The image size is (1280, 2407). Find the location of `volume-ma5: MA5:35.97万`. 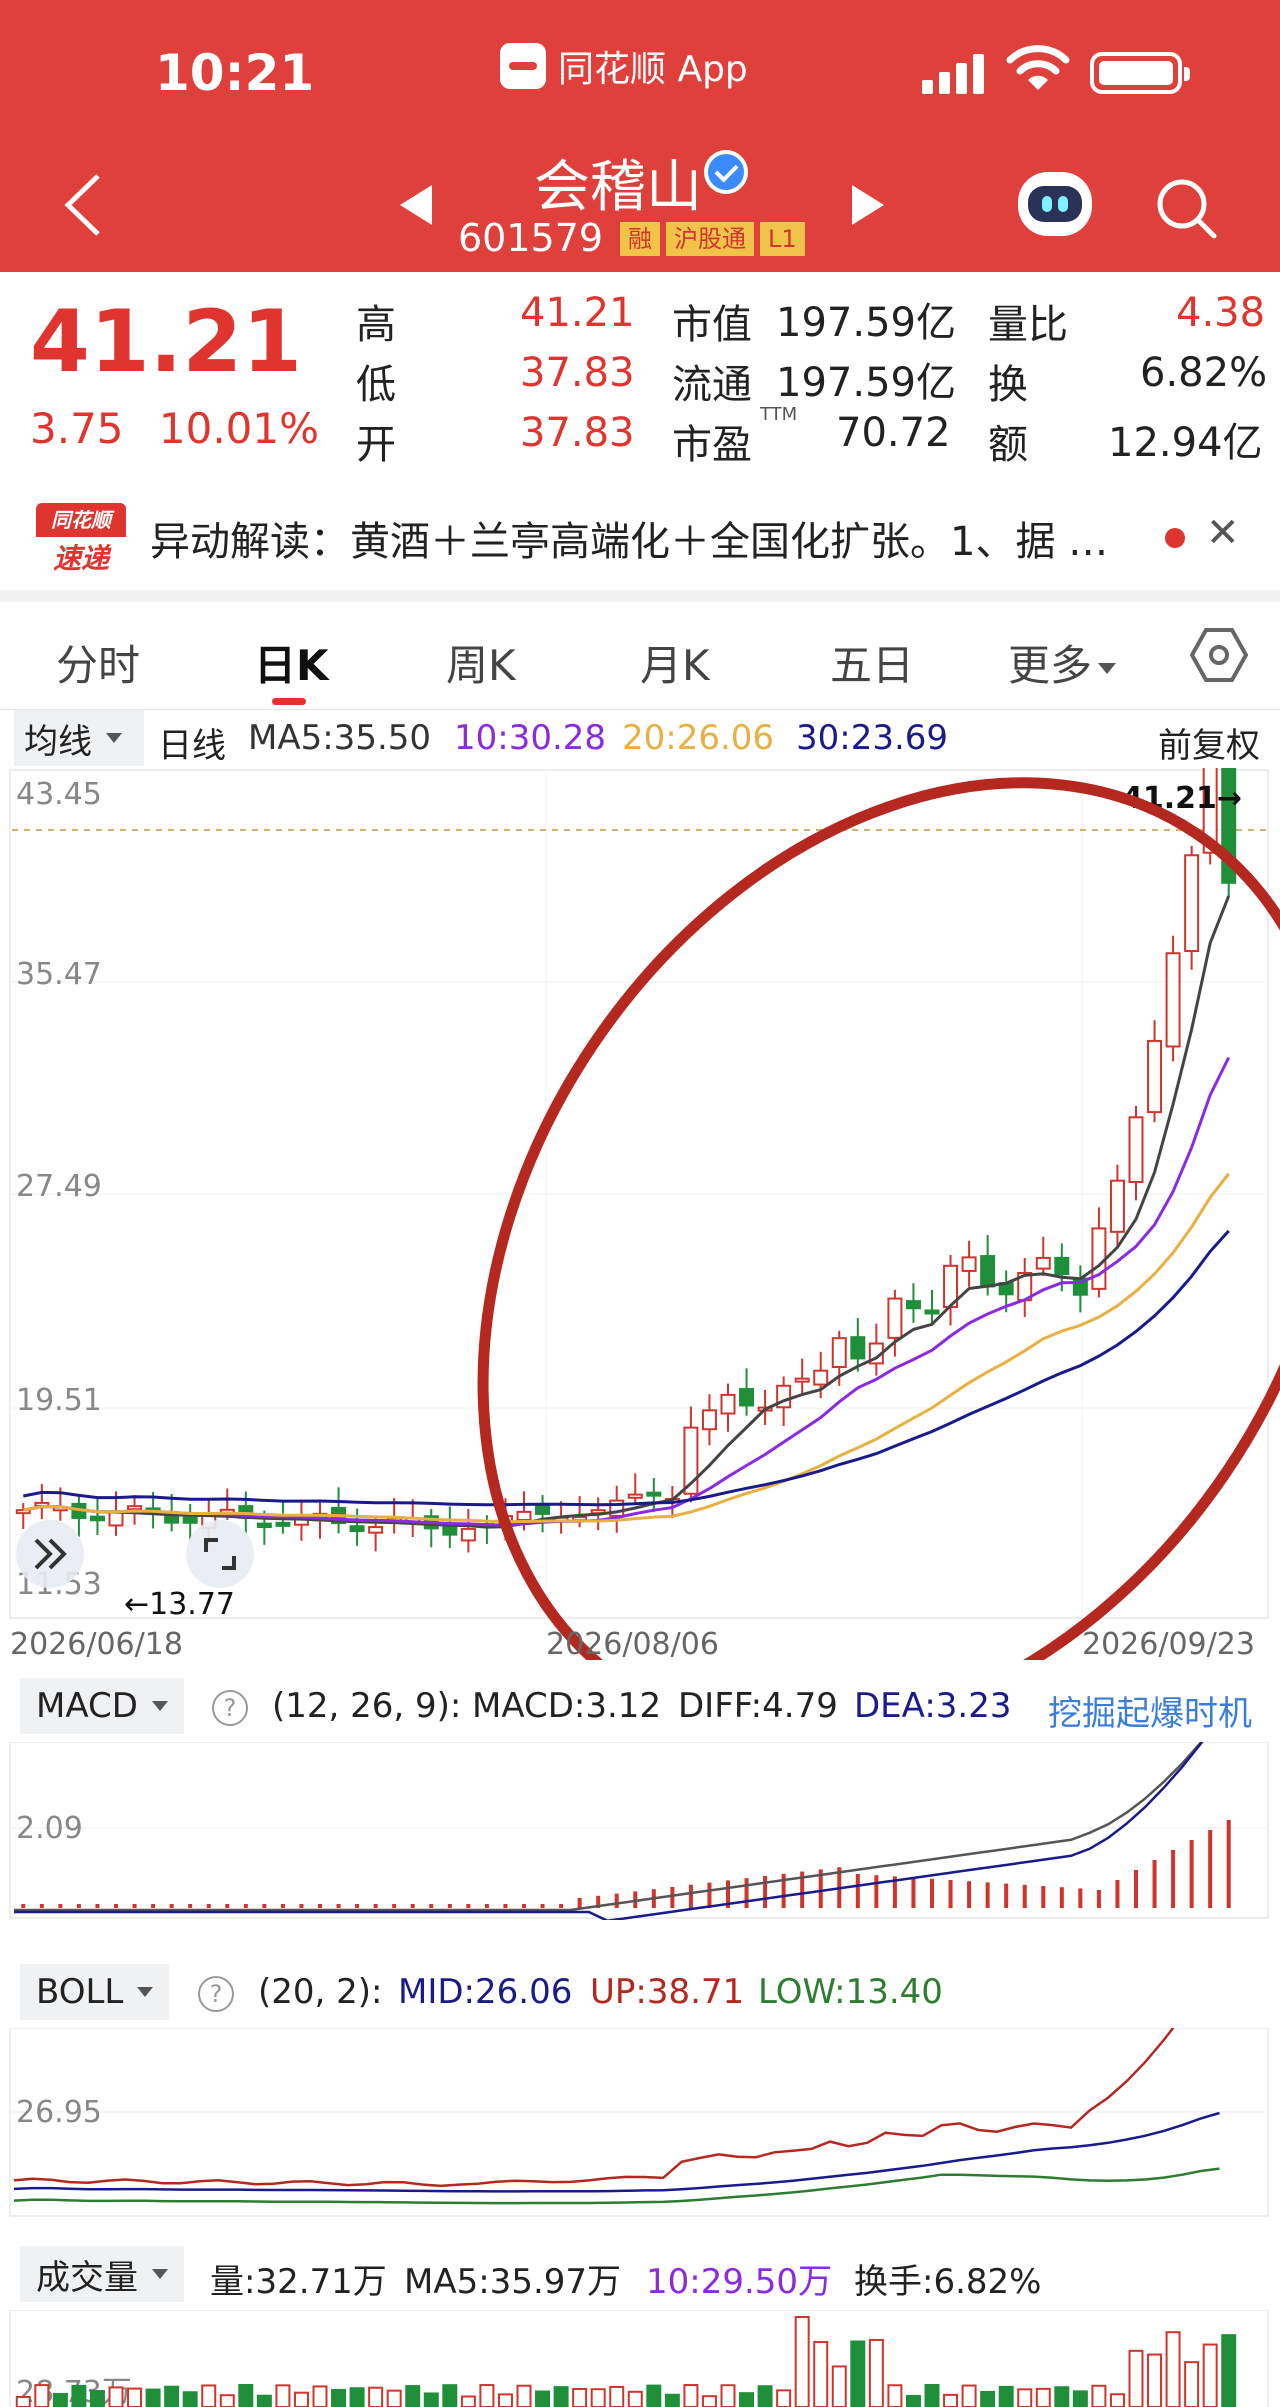

volume-ma5: MA5:35.97万 is located at coordinates (513, 2282).